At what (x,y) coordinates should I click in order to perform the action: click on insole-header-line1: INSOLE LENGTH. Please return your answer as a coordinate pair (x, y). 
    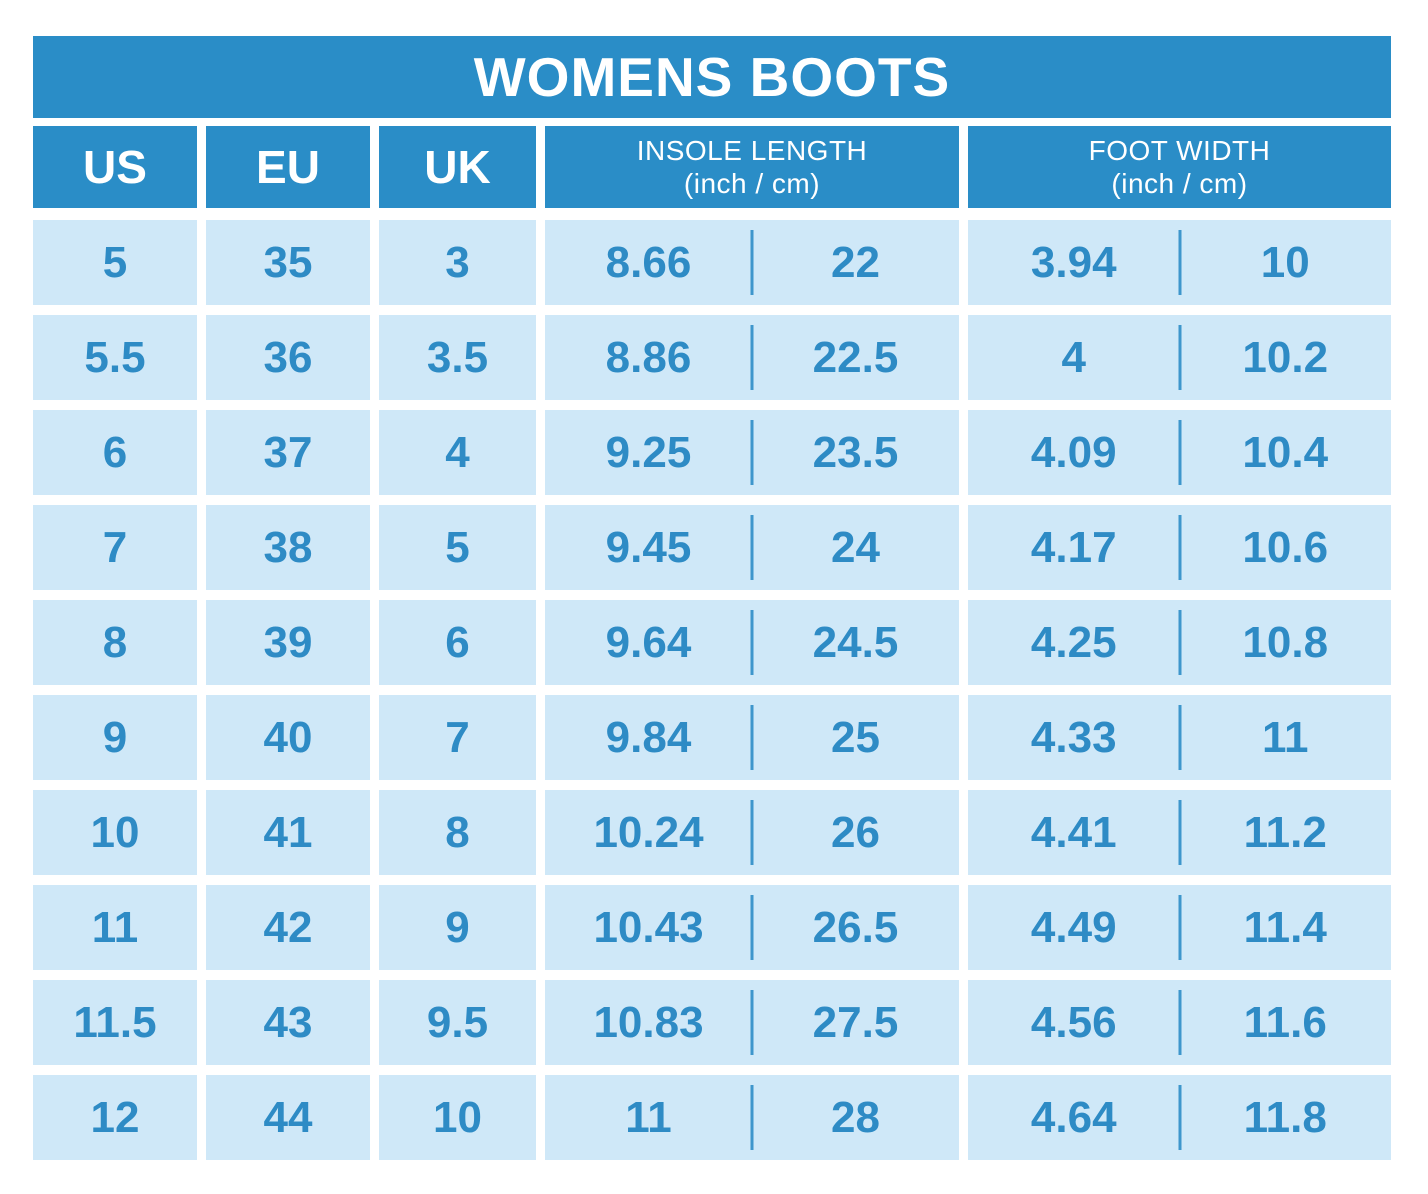
    Looking at the image, I should click on (752, 150).